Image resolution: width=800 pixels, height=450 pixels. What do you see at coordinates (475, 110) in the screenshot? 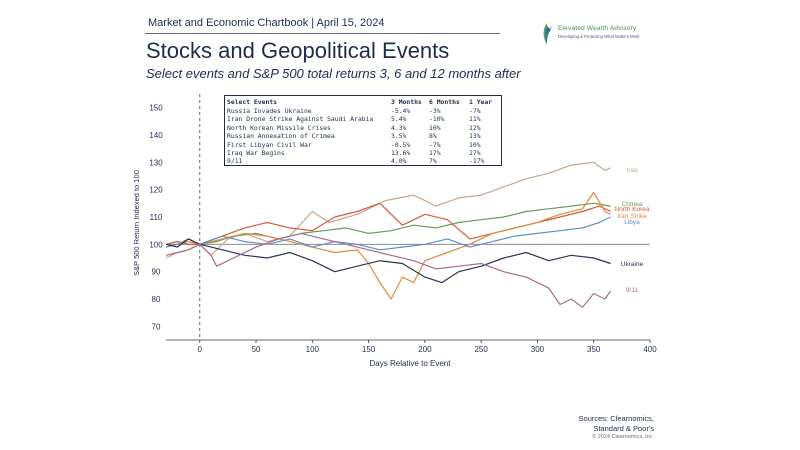
I see `table-cell-1y: -7%` at bounding box center [475, 110].